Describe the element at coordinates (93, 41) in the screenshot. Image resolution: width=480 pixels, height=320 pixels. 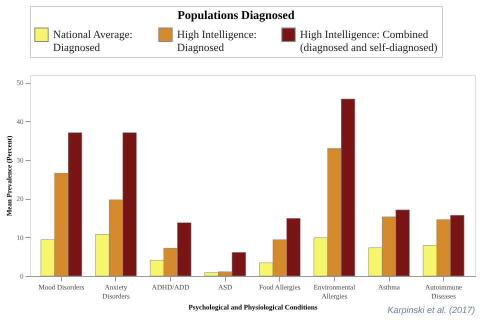
I see `legend-label: National Average: Diagnosed` at that location.